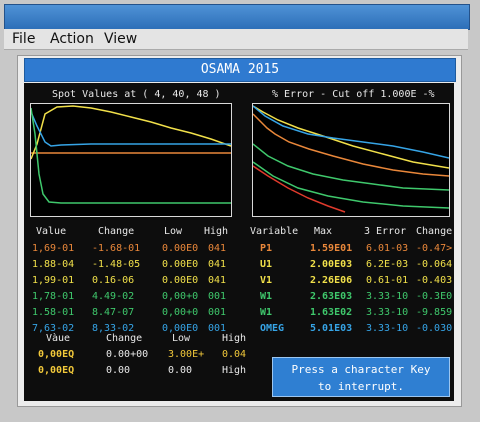  I want to click on left-value-cell: 1,99-01, so click(53, 280).